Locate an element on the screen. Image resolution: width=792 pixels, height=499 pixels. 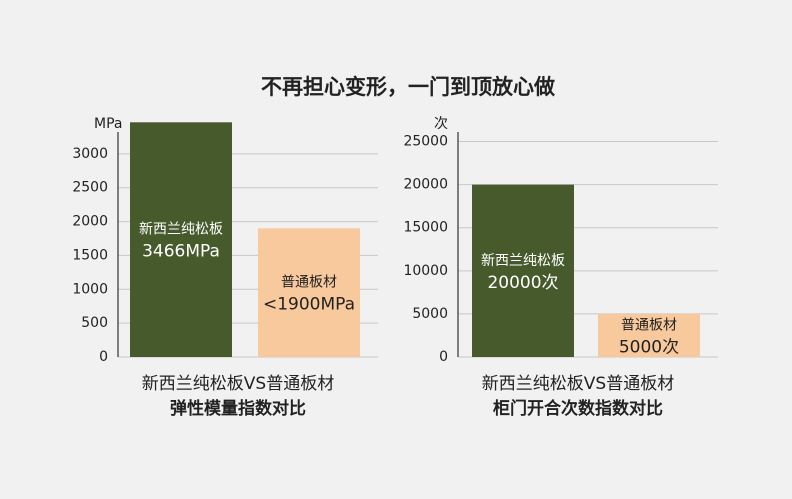
title: 不再担心变形，一门到顶放心做 is located at coordinates (408, 87).